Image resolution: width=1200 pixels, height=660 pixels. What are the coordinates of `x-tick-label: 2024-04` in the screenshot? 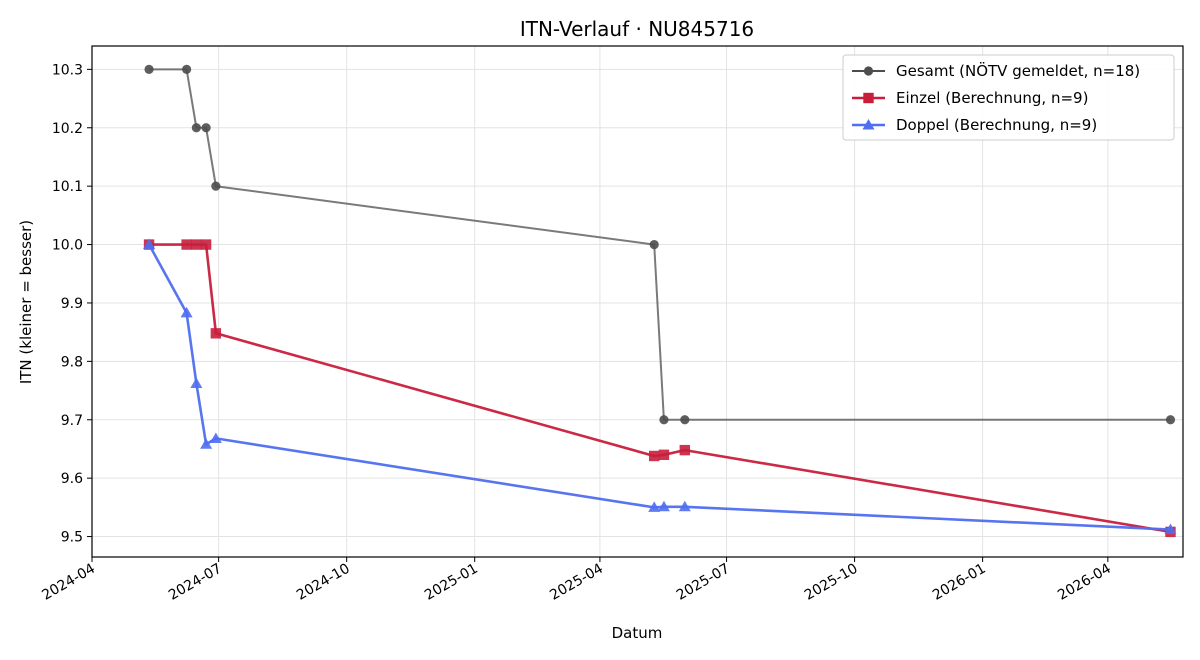 It's located at (68, 582).